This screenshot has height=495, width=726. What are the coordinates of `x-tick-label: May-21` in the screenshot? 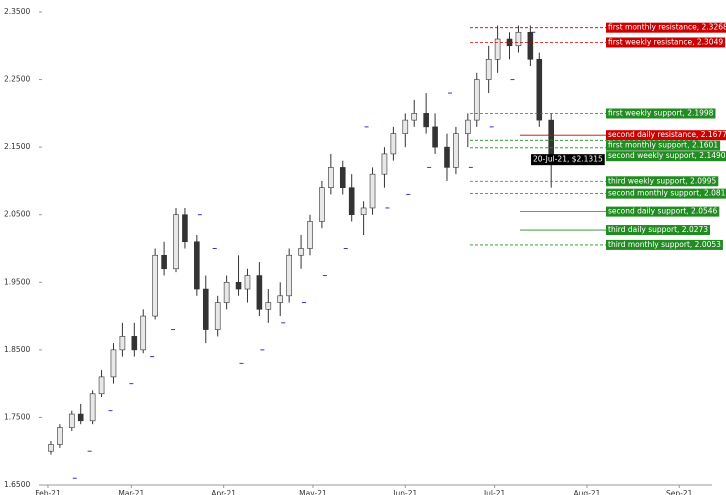 It's located at (313, 492).